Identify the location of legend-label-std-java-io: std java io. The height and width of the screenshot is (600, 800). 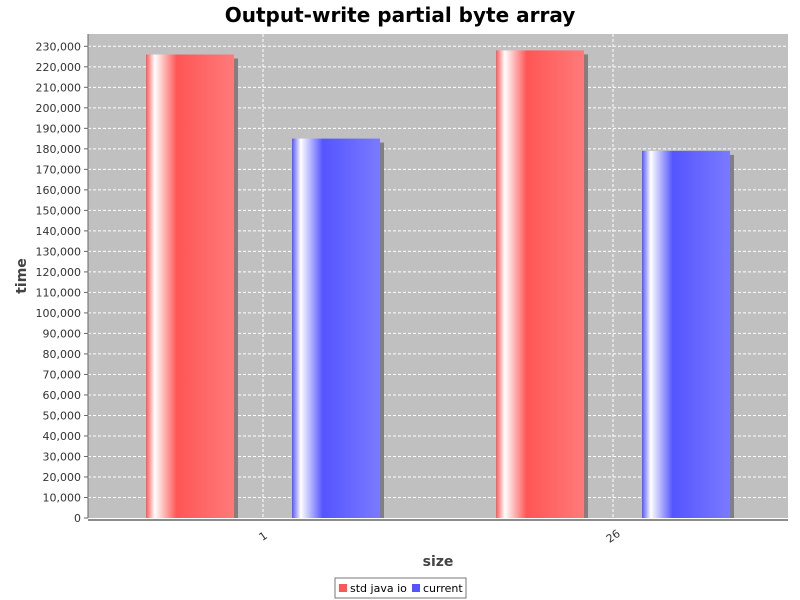
(378, 588).